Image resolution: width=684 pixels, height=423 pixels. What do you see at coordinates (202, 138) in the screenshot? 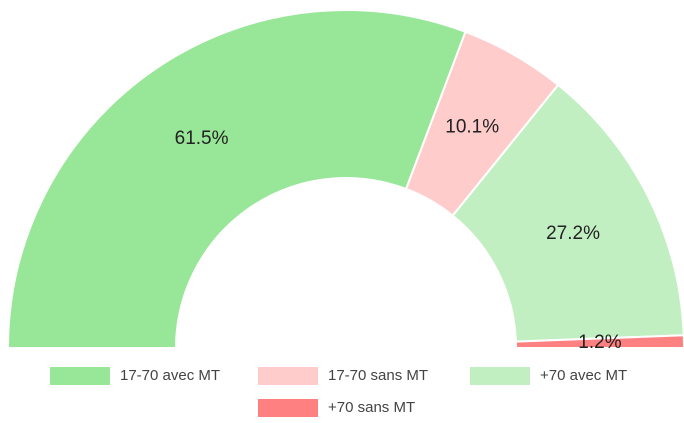
I see `data-label: 61.5%` at bounding box center [202, 138].